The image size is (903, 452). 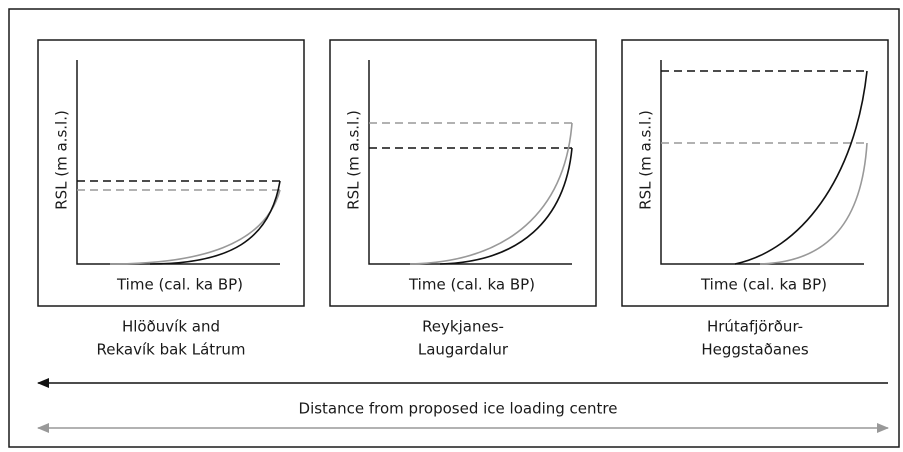 What do you see at coordinates (171, 327) in the screenshot?
I see `caption: Hlöðuvík and` at bounding box center [171, 327].